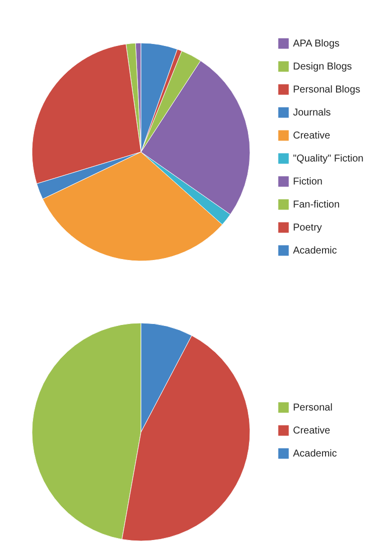  What do you see at coordinates (316, 44) in the screenshot?
I see `legend-label: APA Blogs` at bounding box center [316, 44].